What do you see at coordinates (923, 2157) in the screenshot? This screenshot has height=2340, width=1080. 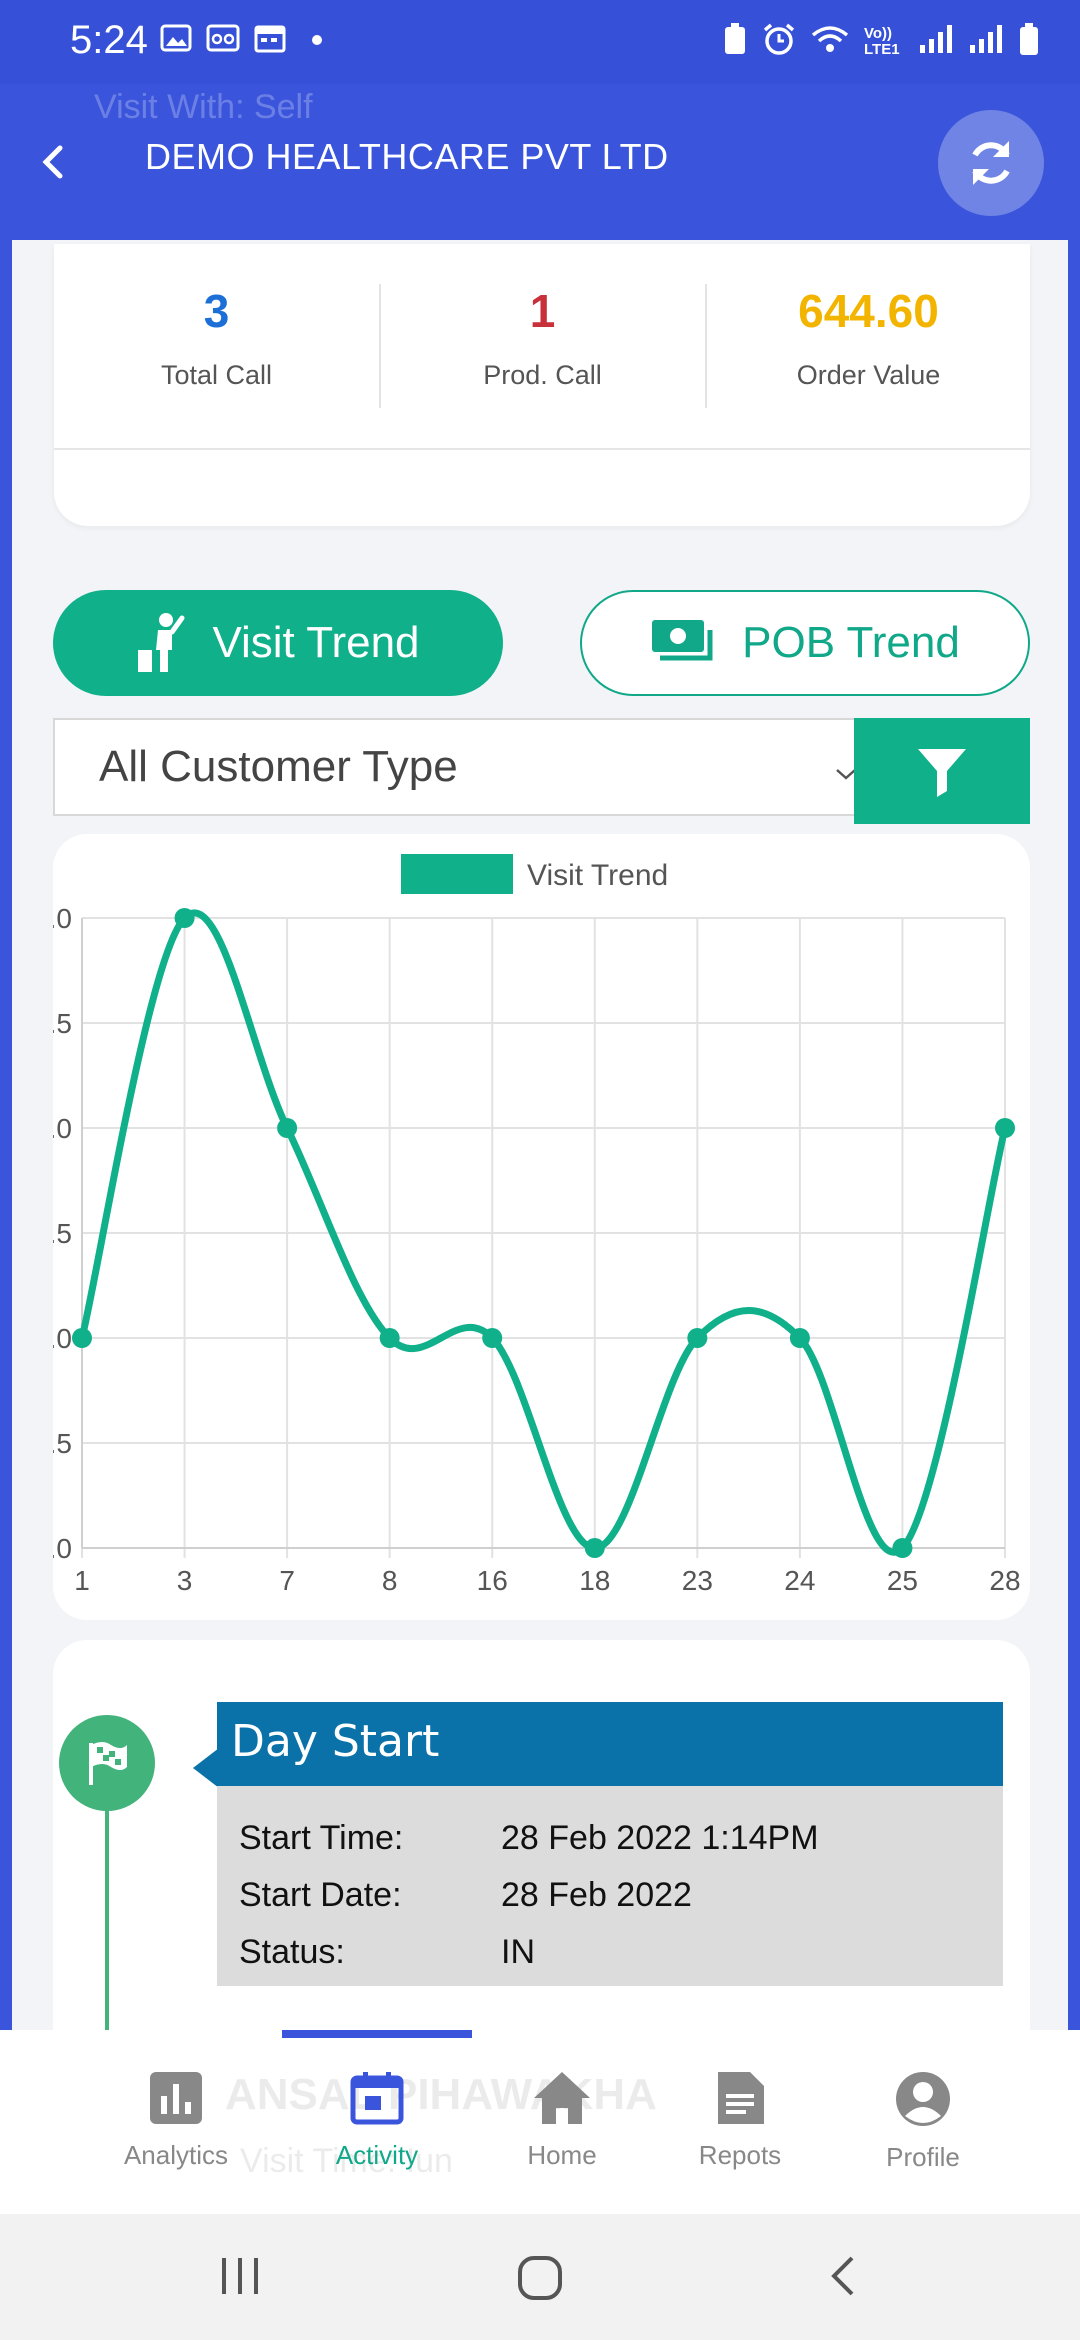 I see `nav-label: Profile` at bounding box center [923, 2157].